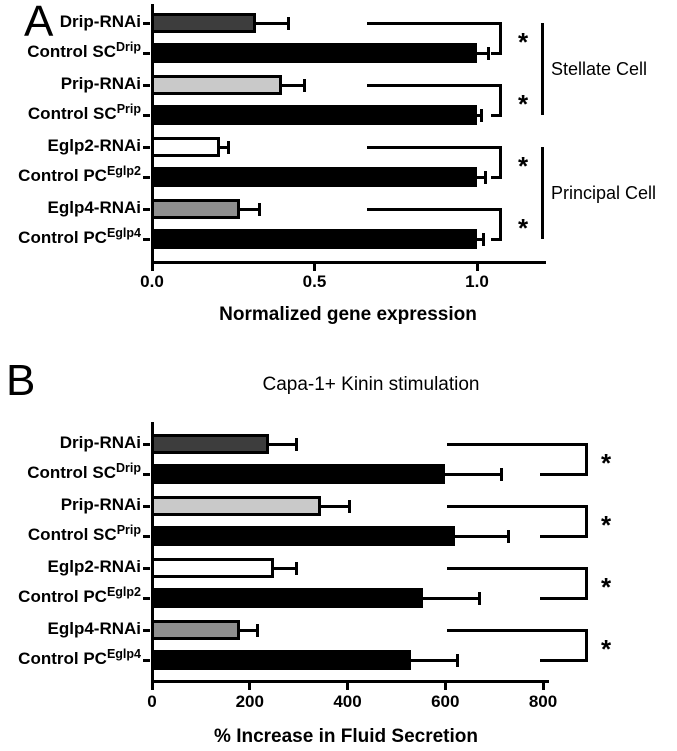  Describe the element at coordinates (543, 701) in the screenshot. I see `x-tick-label: 800` at that location.